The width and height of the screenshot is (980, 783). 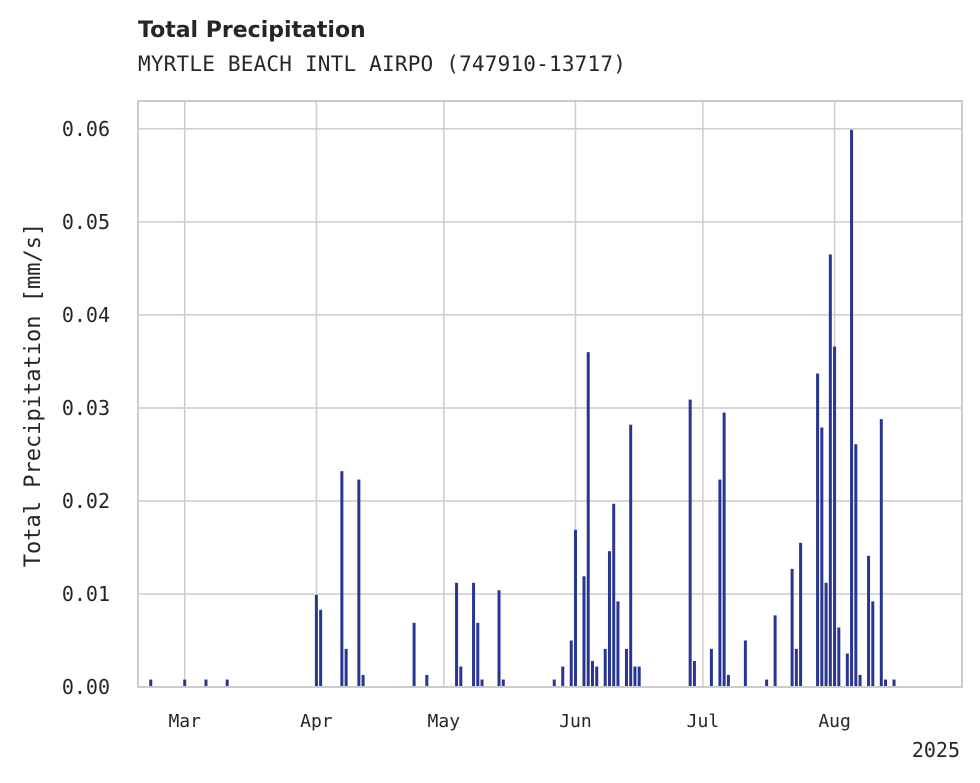 I want to click on y-tick-label: 0.03, so click(x=86, y=408).